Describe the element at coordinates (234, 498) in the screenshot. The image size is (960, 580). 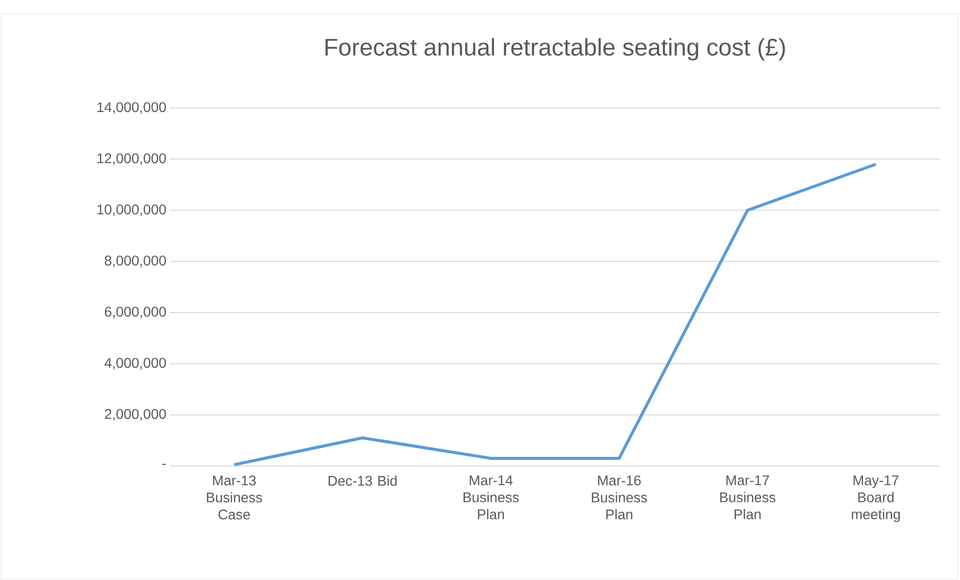
I see `x-tick-label: Mar-13 Business Case` at that location.